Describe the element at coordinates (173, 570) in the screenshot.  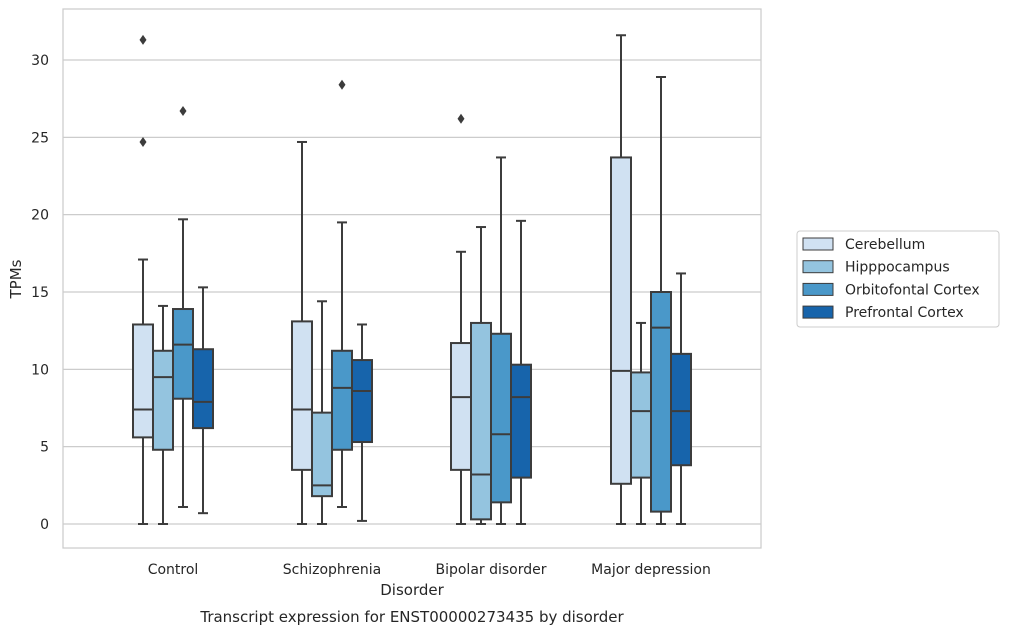
I see `x-tick-label: Control` at that location.